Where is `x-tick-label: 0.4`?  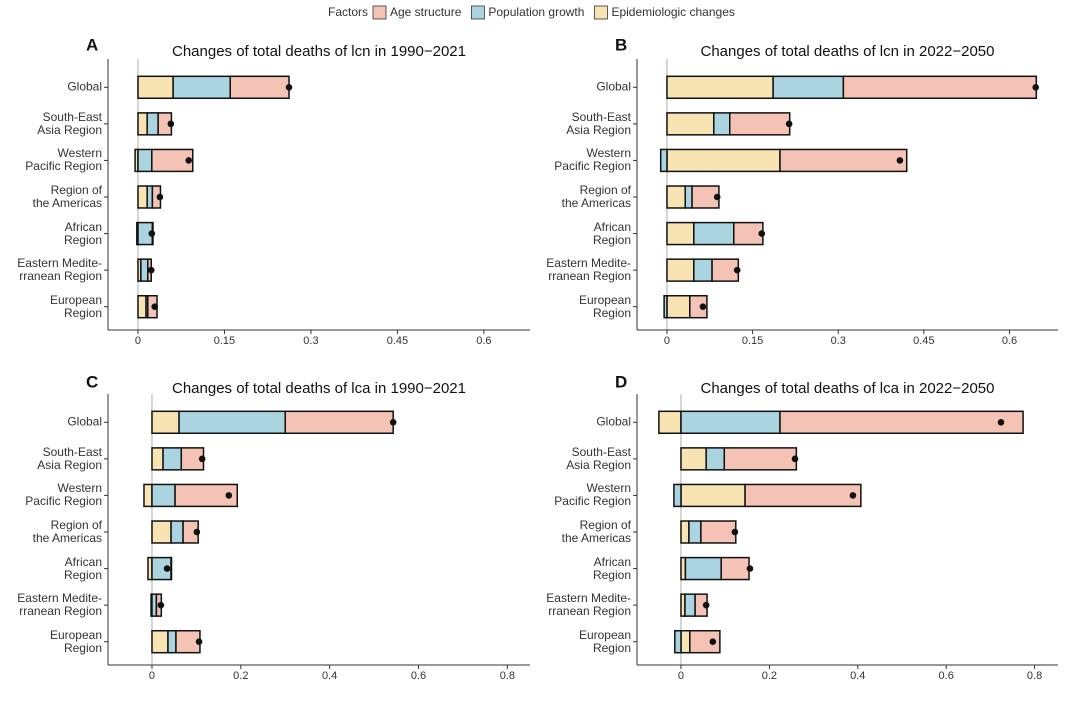 x-tick-label: 0.4 is located at coordinates (329, 676).